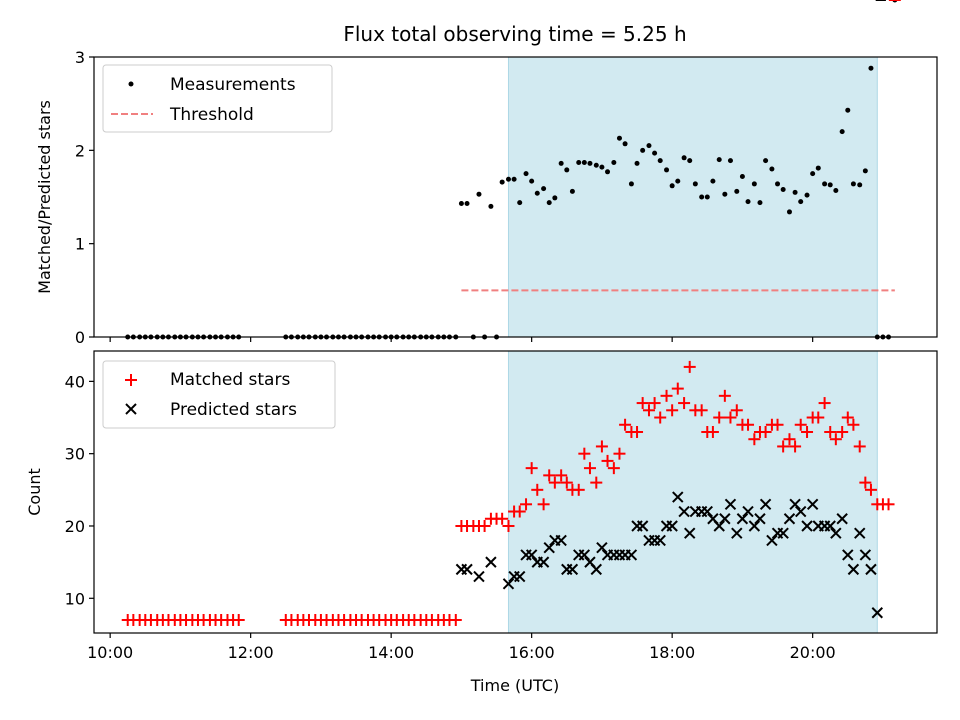 The width and height of the screenshot is (960, 720). I want to click on bottom-y-tick-label: 30, so click(75, 454).